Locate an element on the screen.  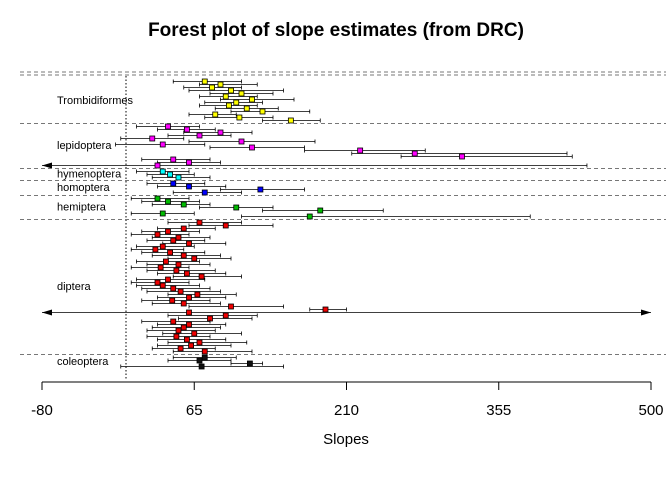
group-label: hymenoptera is located at coordinates (89, 174).